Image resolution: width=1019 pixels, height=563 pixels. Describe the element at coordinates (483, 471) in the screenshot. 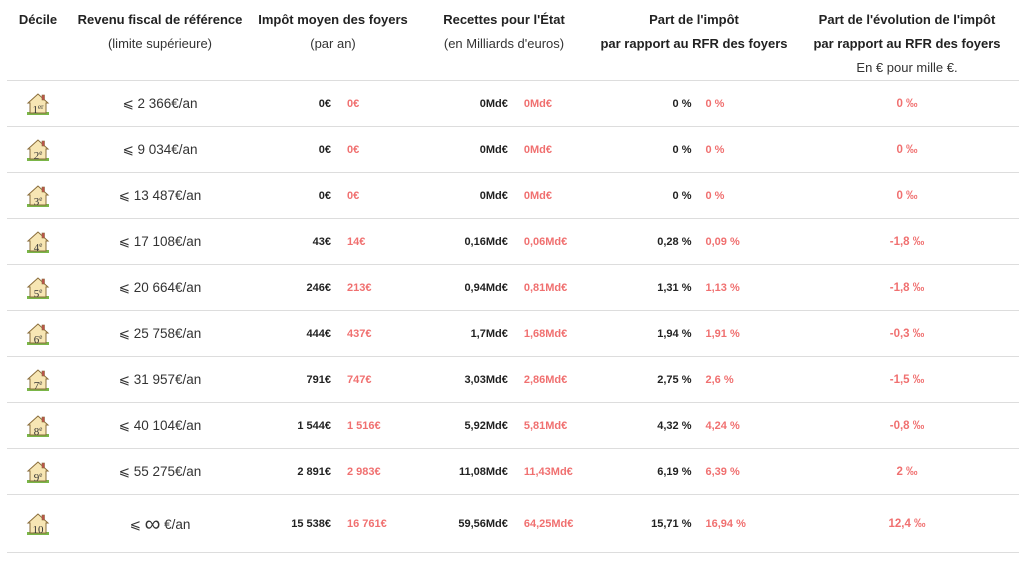

I see `recettes-current: 11,08Md€` at that location.